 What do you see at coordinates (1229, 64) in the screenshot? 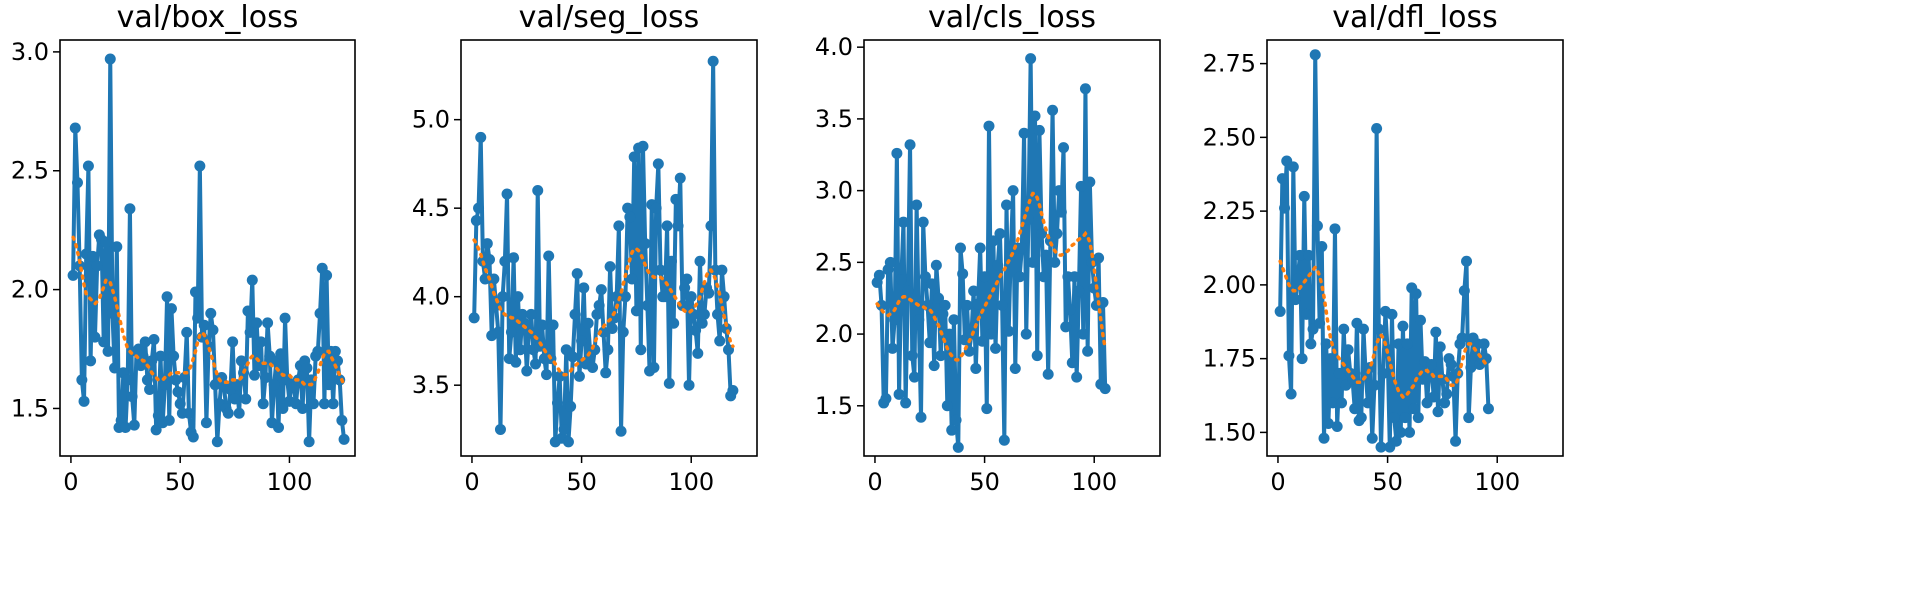
I see `y-tick-label: 2.75` at bounding box center [1229, 64].